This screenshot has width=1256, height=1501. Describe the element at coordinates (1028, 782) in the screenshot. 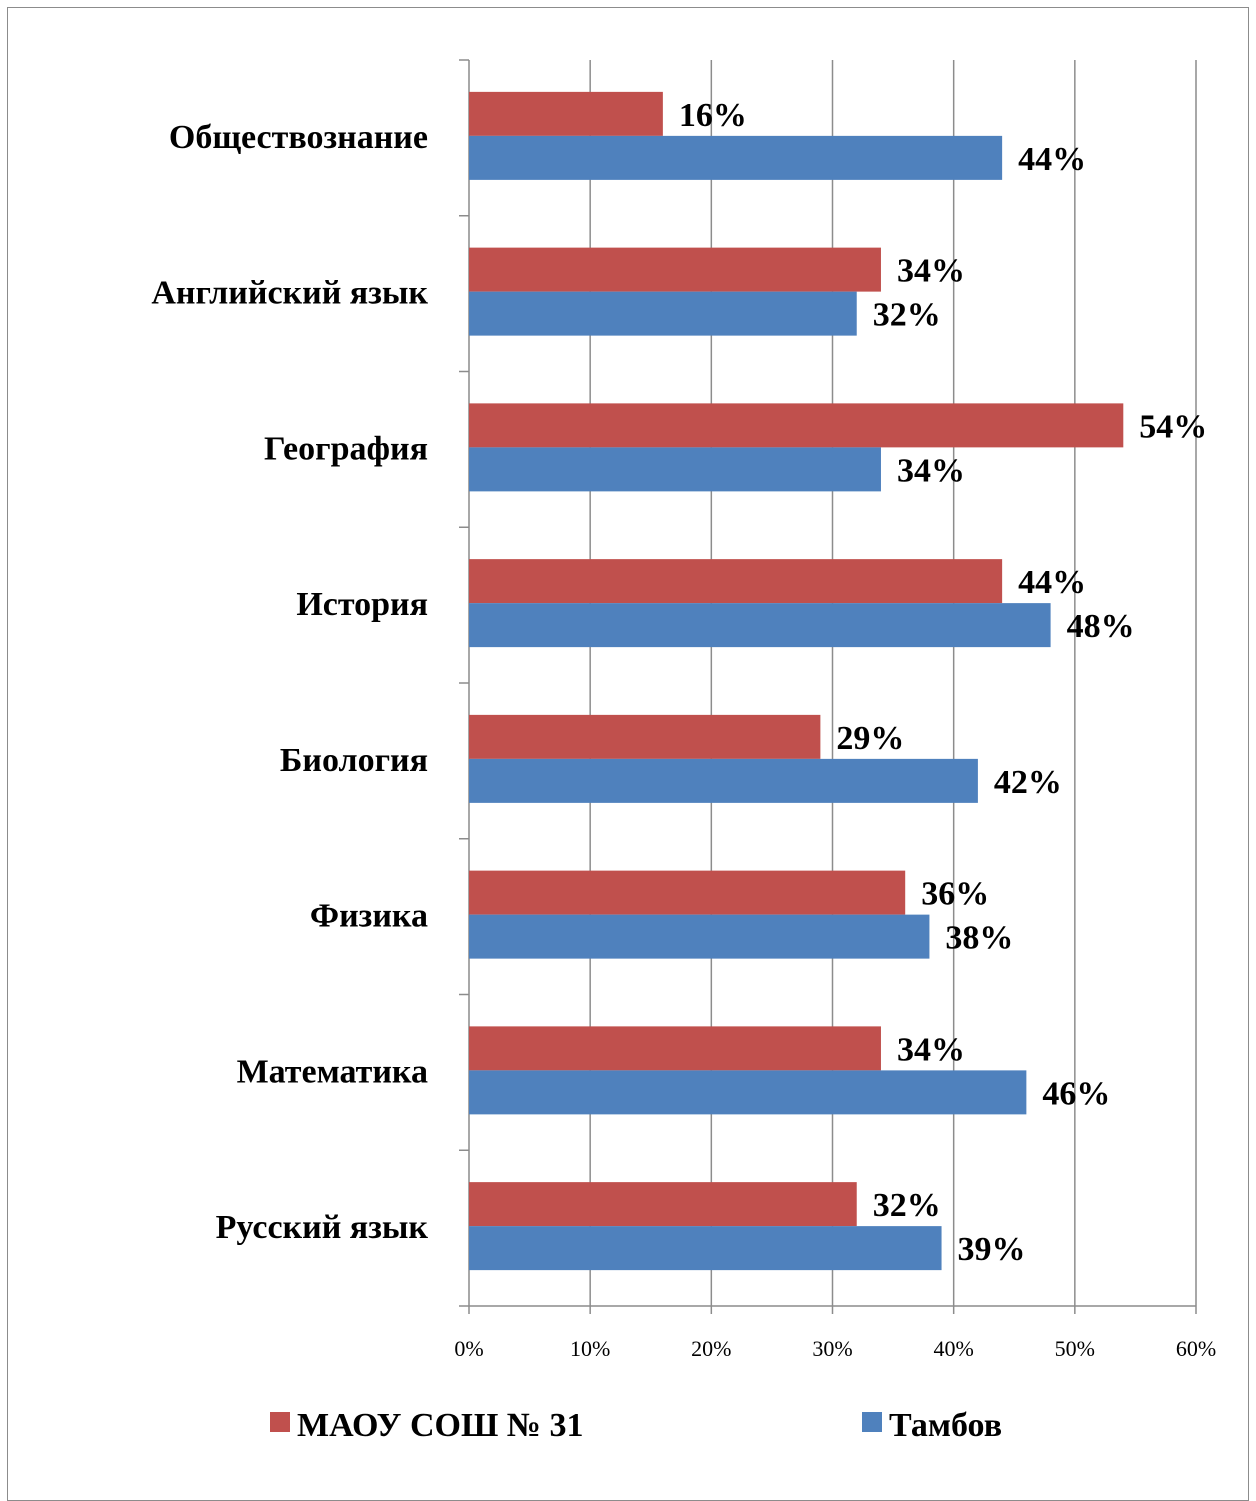

I see `data-label: 42%` at that location.